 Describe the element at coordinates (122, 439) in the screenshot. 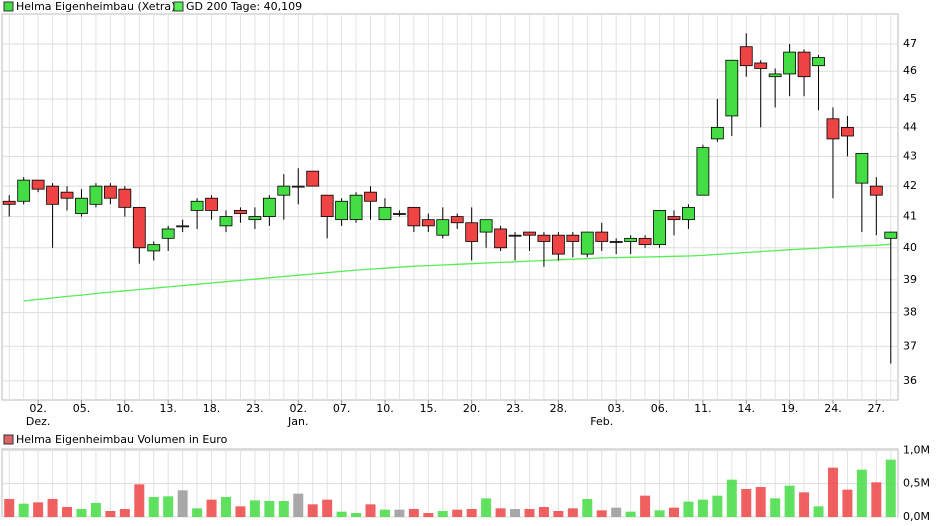

I see `legend-label: Helma Eigenheimbau Volumen in Euro` at that location.